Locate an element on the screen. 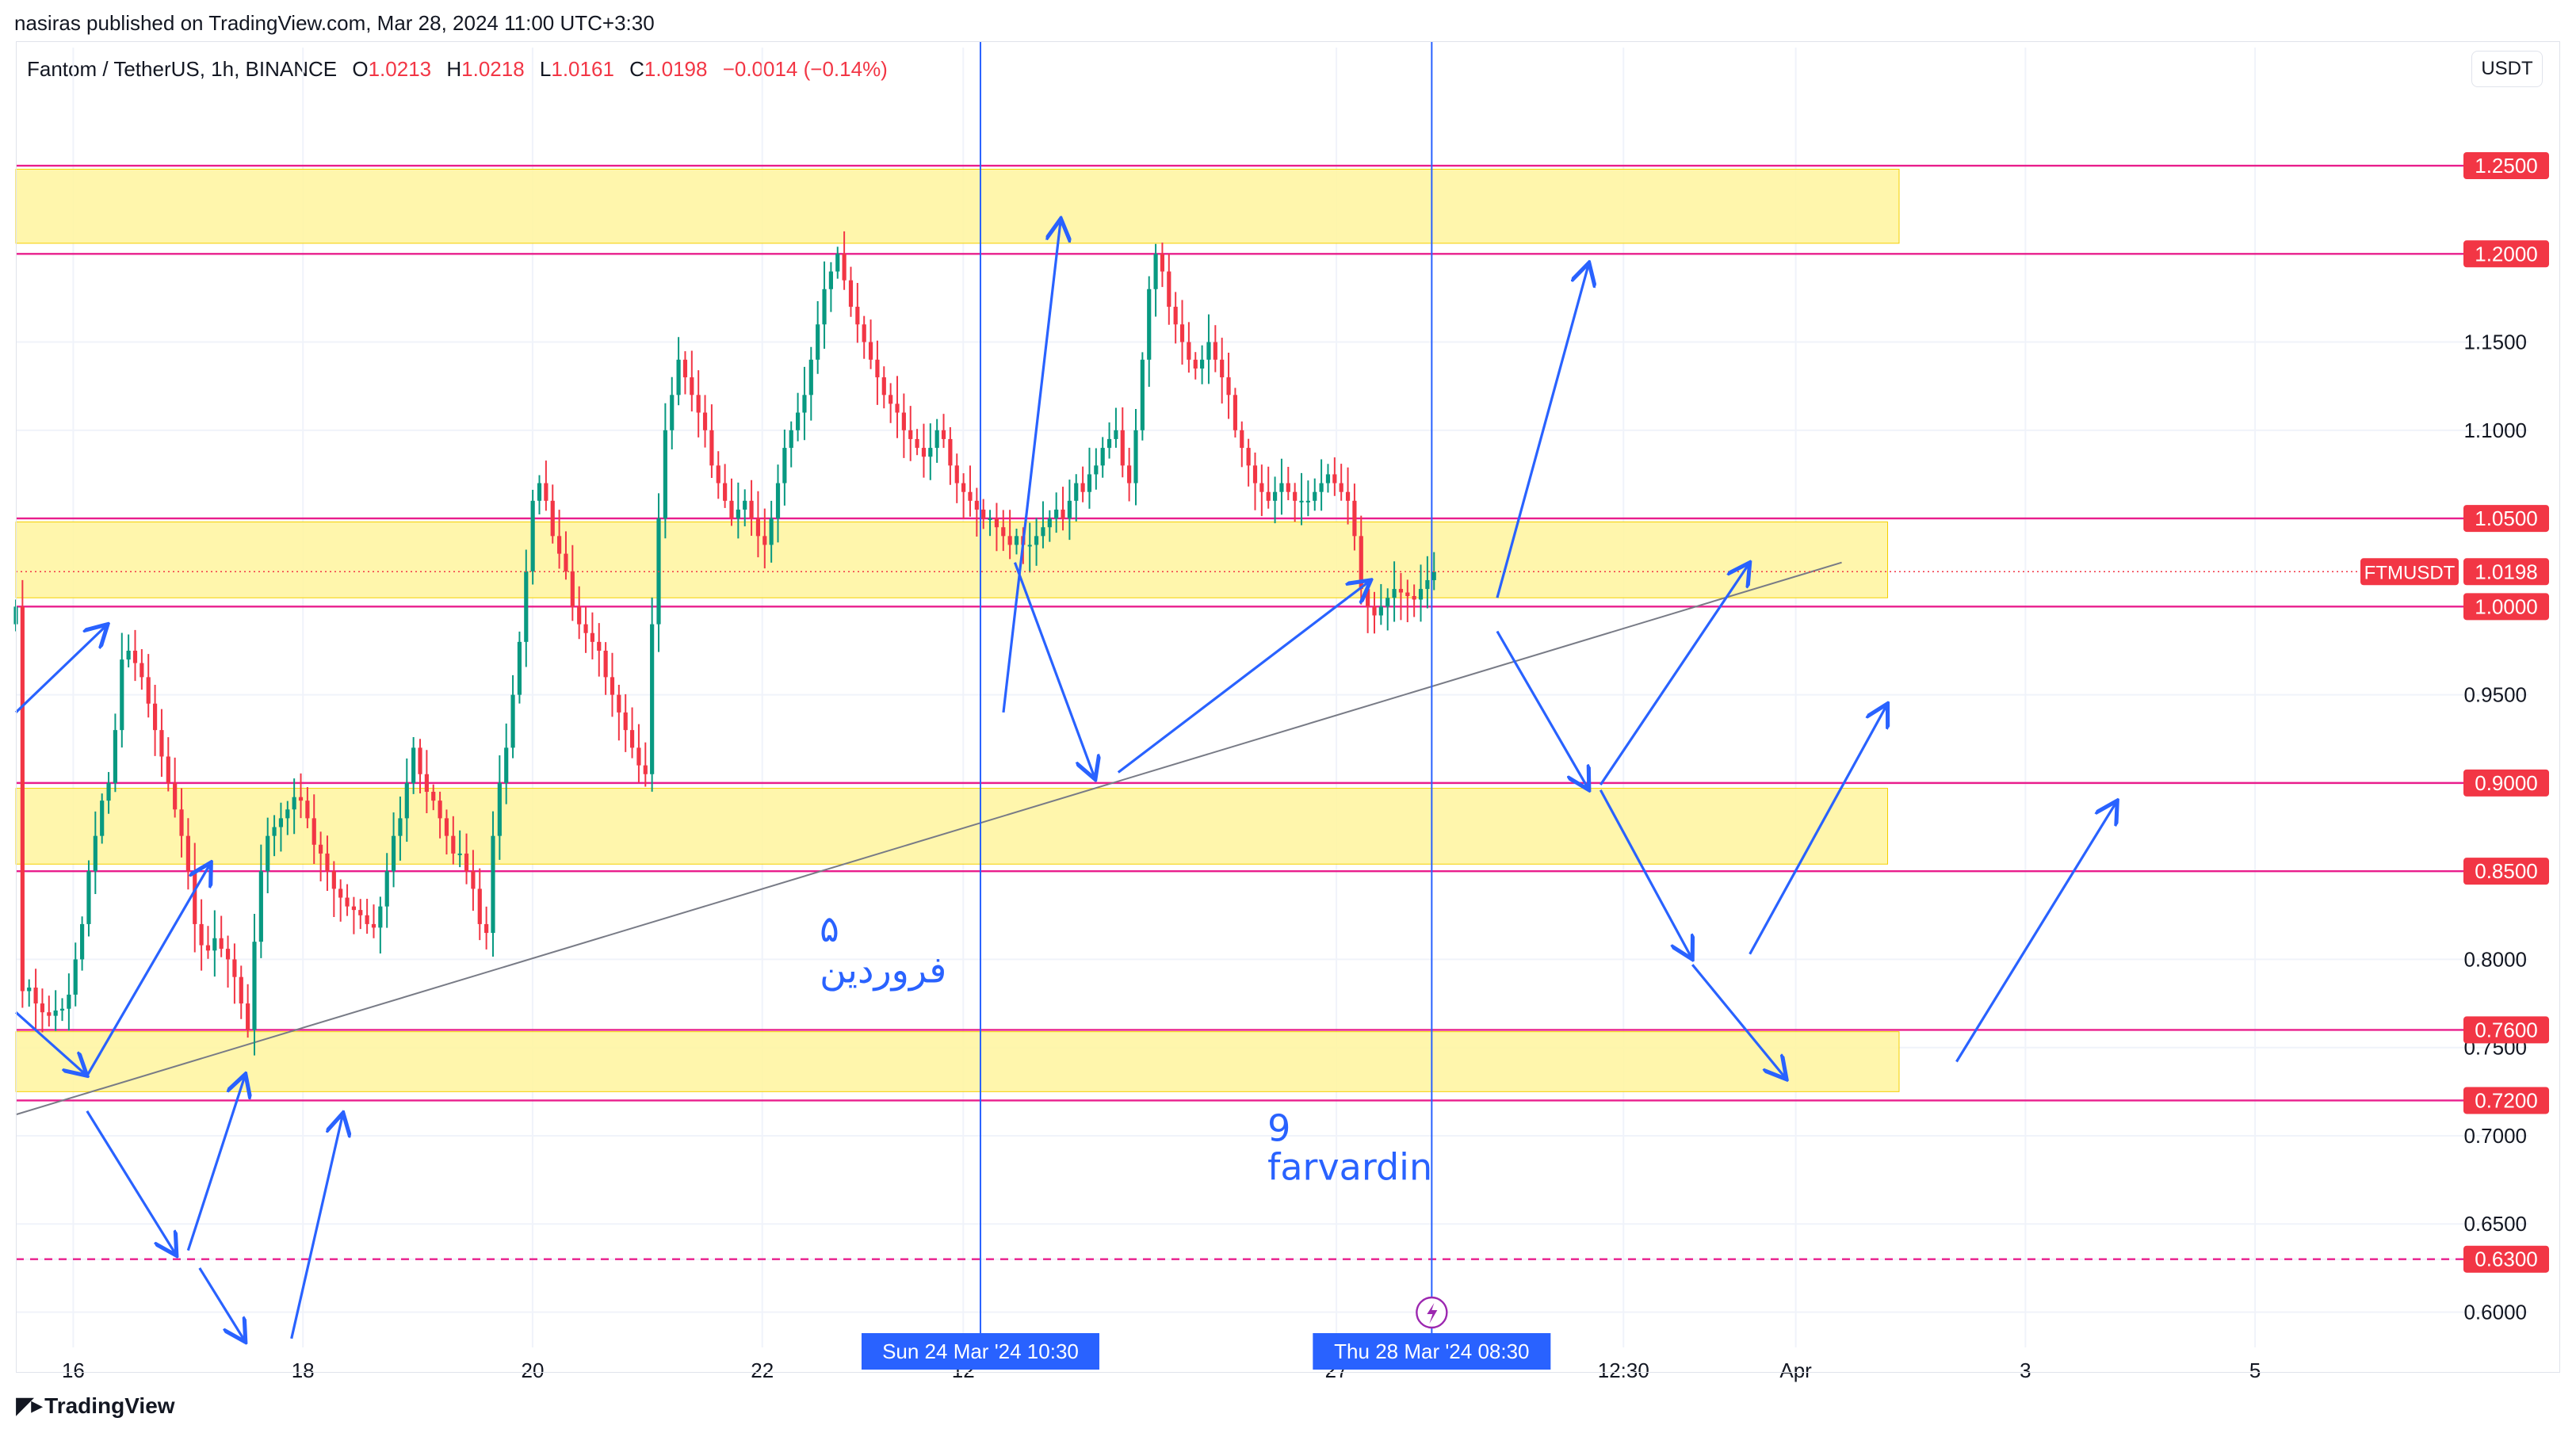 This screenshot has height=1433, width=2576. x-axis-tick-label: 16 is located at coordinates (73, 1370).